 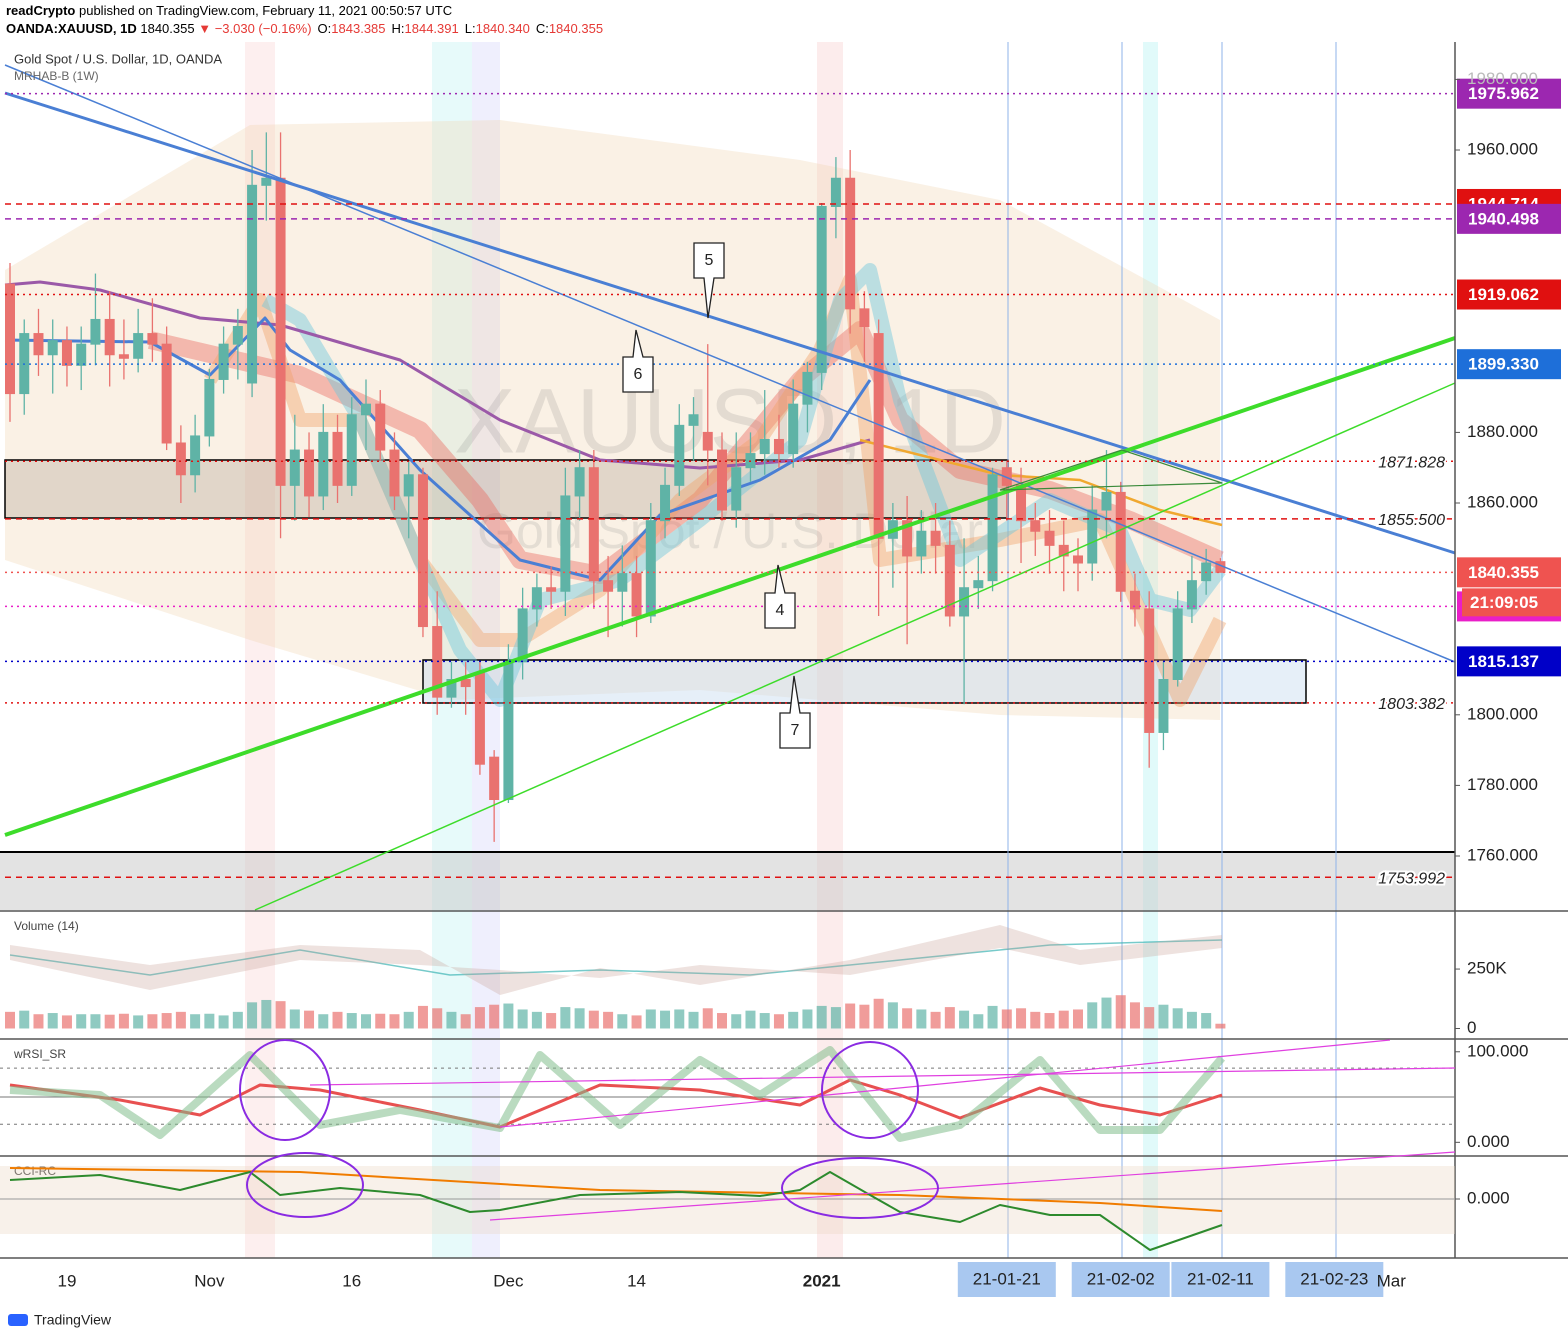 What do you see at coordinates (1504, 602) in the screenshot?
I see `countdown: 21:09:05` at bounding box center [1504, 602].